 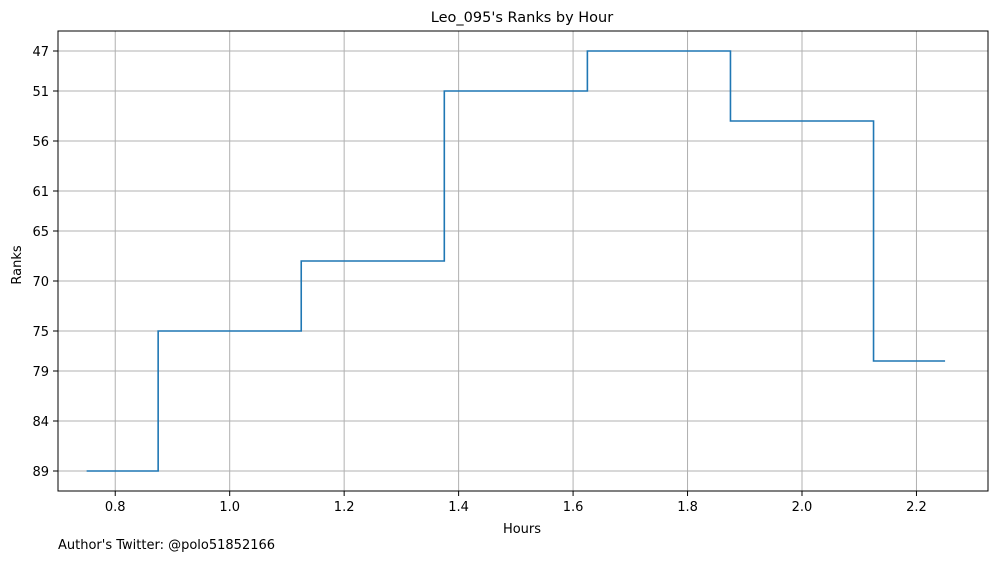 What do you see at coordinates (40, 142) in the screenshot?
I see `y-tick-label: 56` at bounding box center [40, 142].